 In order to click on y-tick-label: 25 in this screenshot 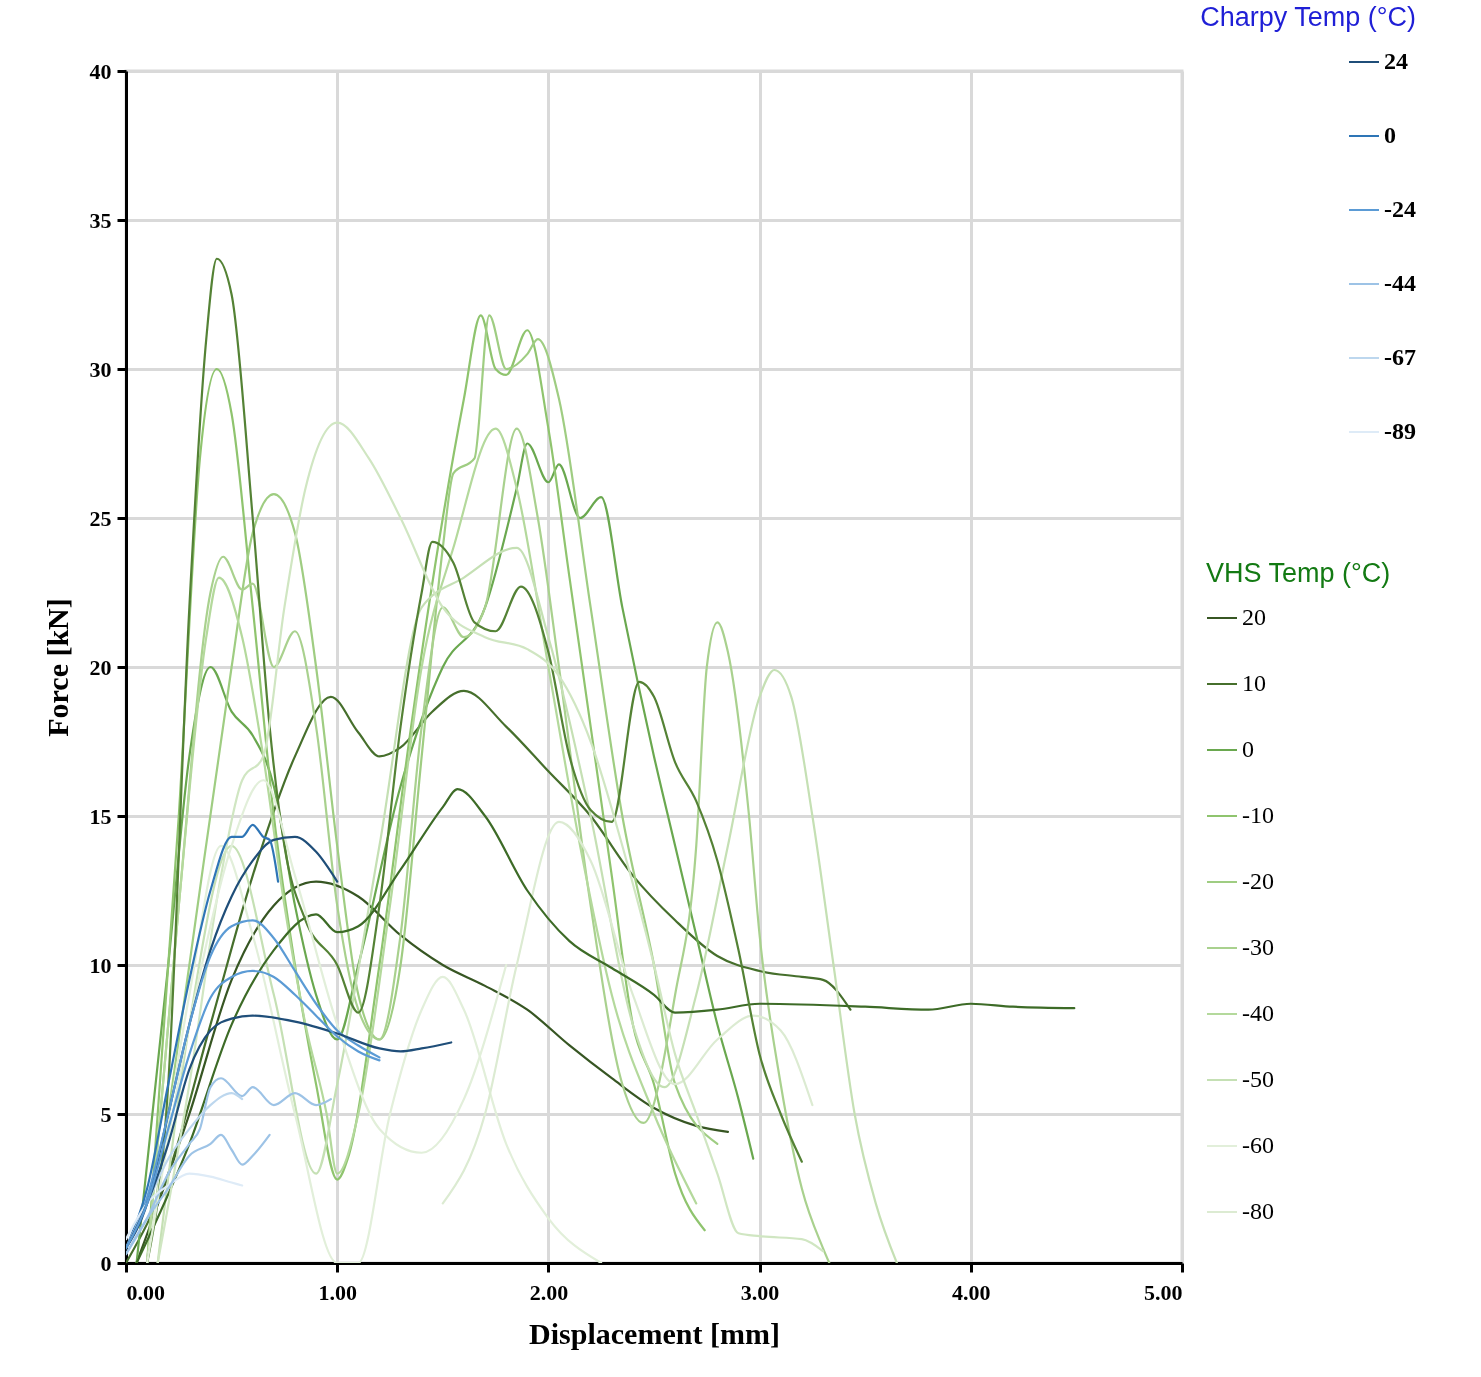, I will do `click(100, 518)`.